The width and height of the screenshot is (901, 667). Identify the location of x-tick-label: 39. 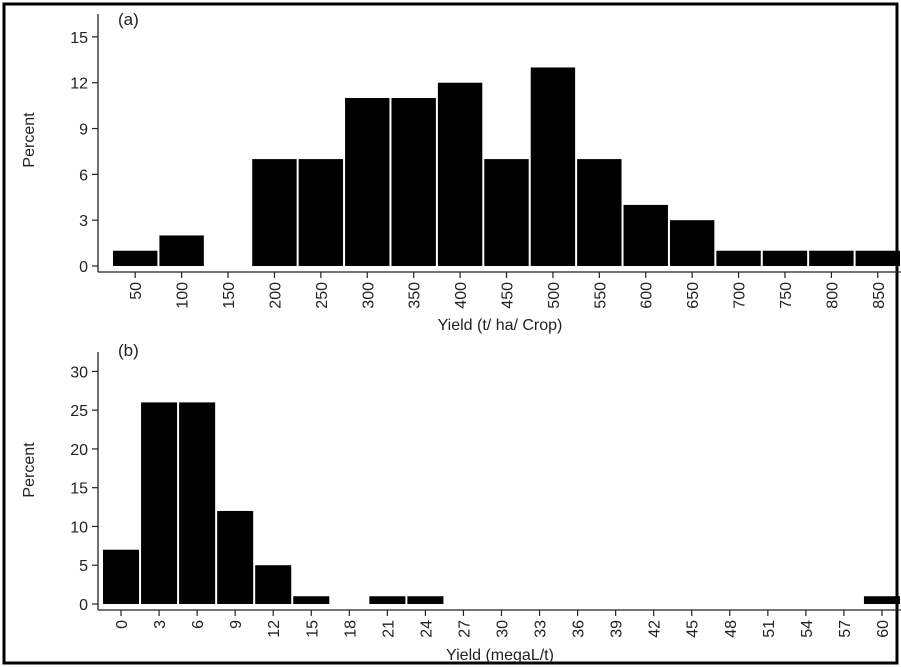
(617, 629).